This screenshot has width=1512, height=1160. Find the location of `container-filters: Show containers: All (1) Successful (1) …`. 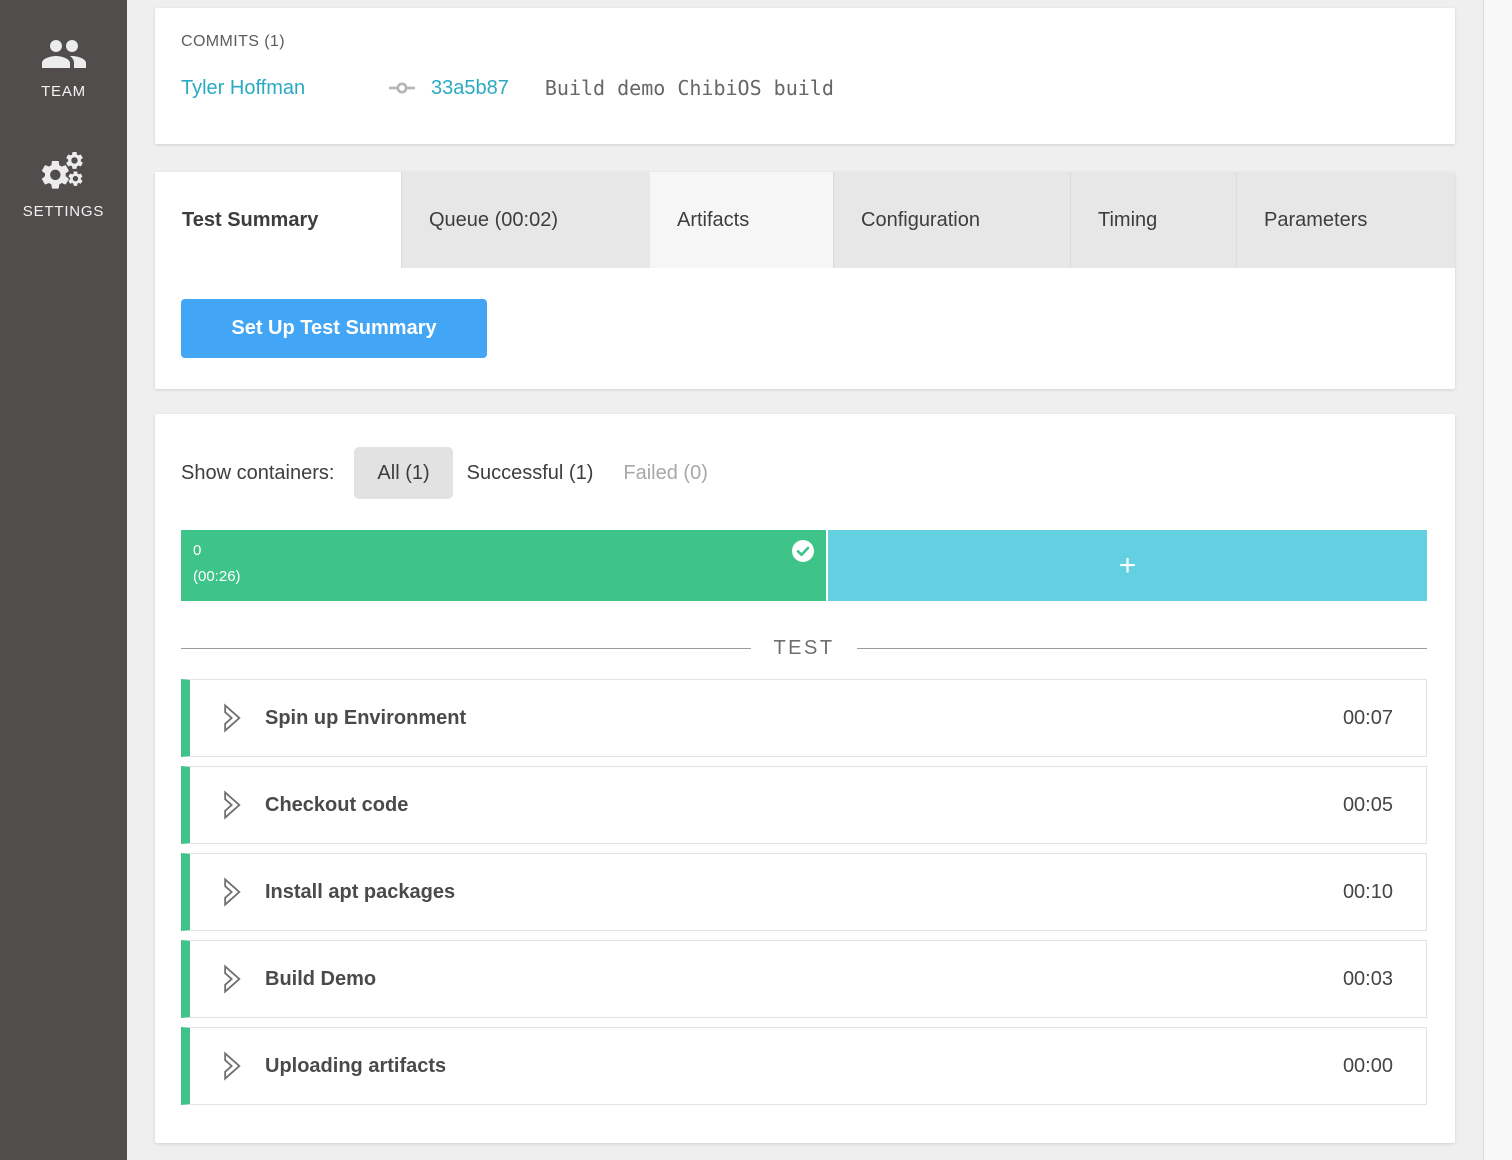

container-filters: Show containers: All (1) Successful (1) … is located at coordinates (804, 456).